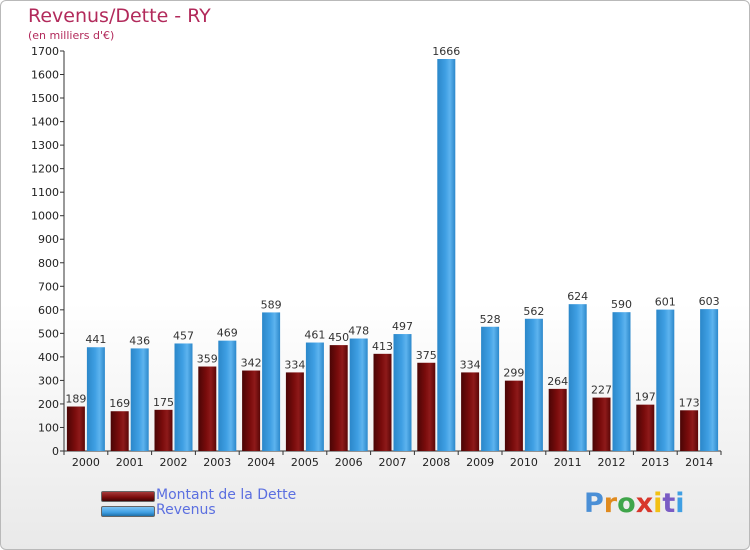 The width and height of the screenshot is (750, 550). Describe the element at coordinates (644, 503) in the screenshot. I see `logo-letter: x` at that location.